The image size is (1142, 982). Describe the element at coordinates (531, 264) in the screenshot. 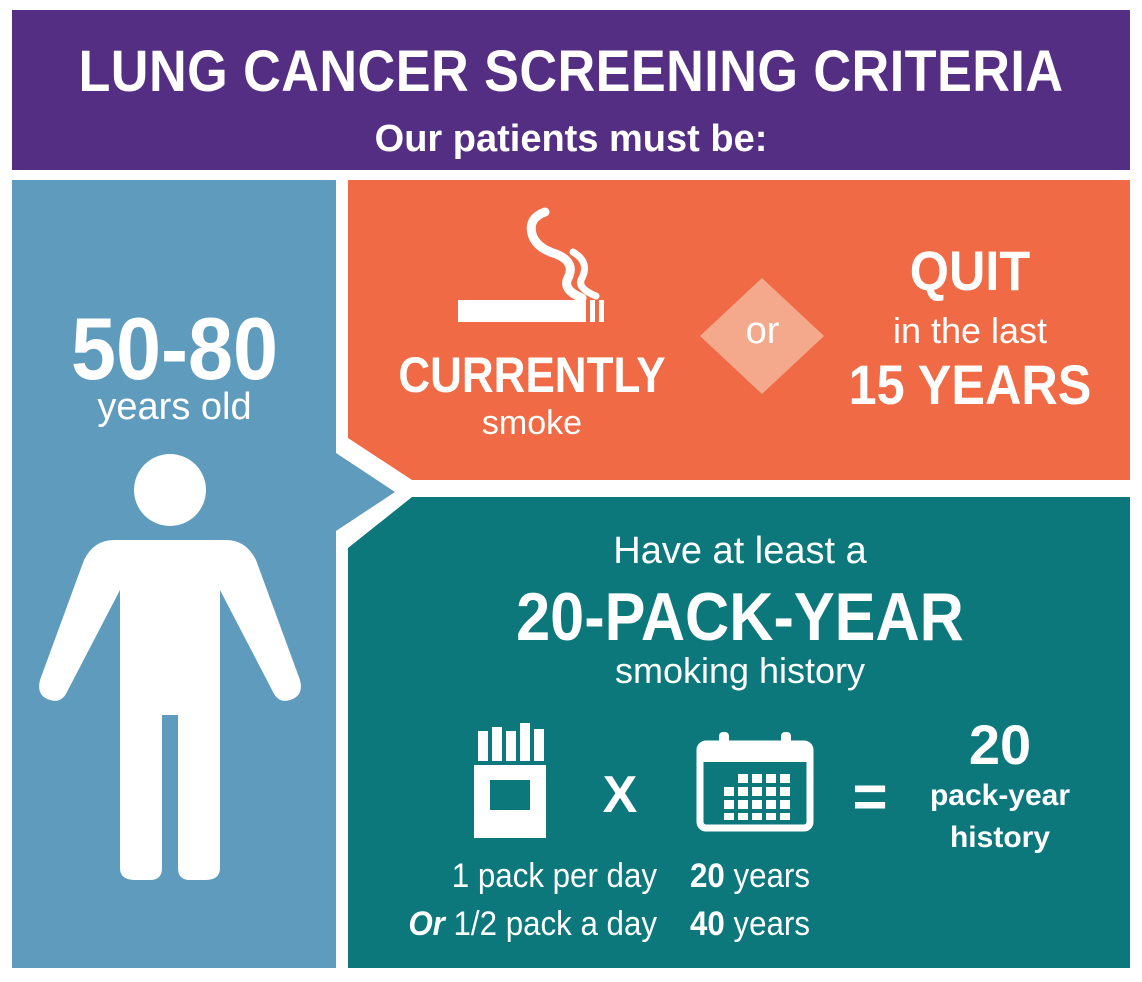

I see `cigarette-icon` at that location.